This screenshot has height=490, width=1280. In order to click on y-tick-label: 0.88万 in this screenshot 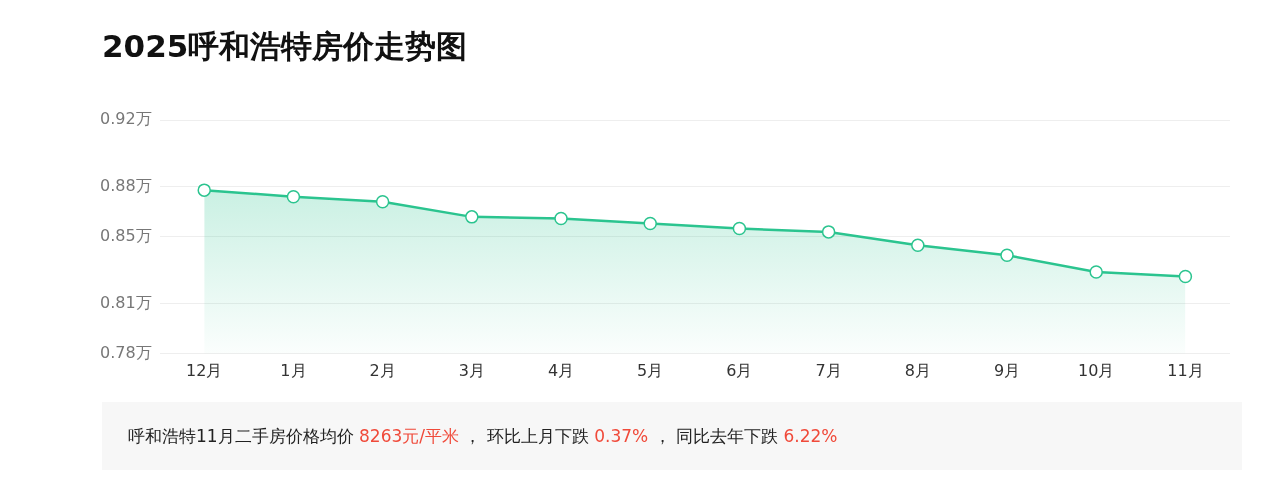, I will do `click(126, 185)`.